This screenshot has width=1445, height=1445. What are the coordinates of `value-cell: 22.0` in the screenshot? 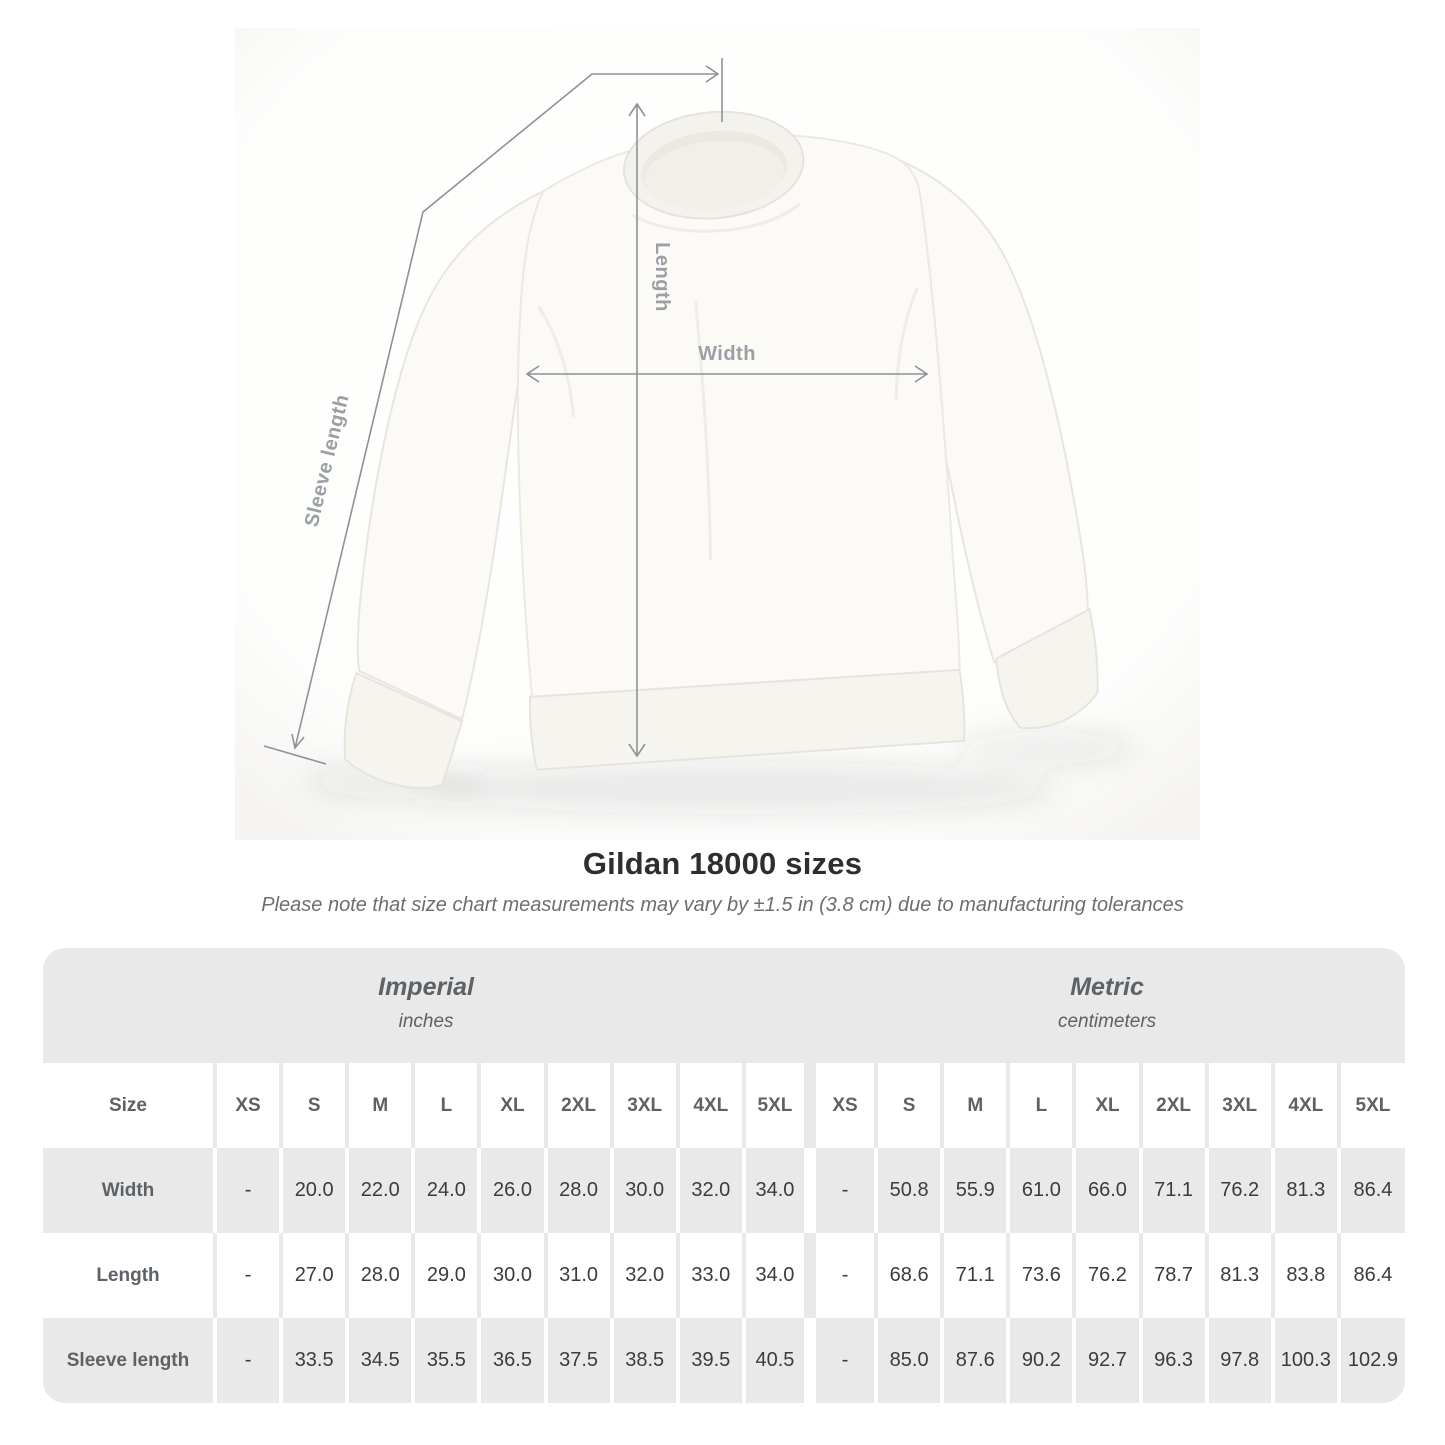 It's located at (381, 1190).